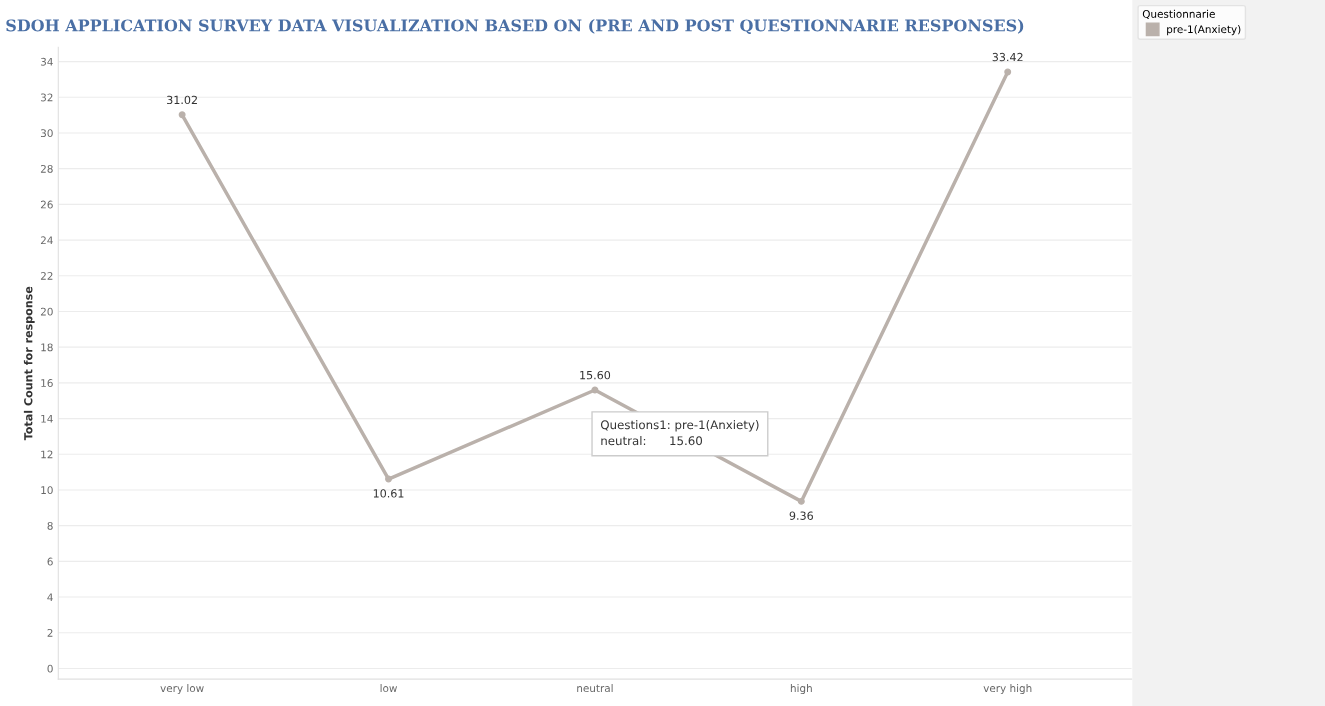  Describe the element at coordinates (46, 276) in the screenshot. I see `y-tick-label: 22` at that location.